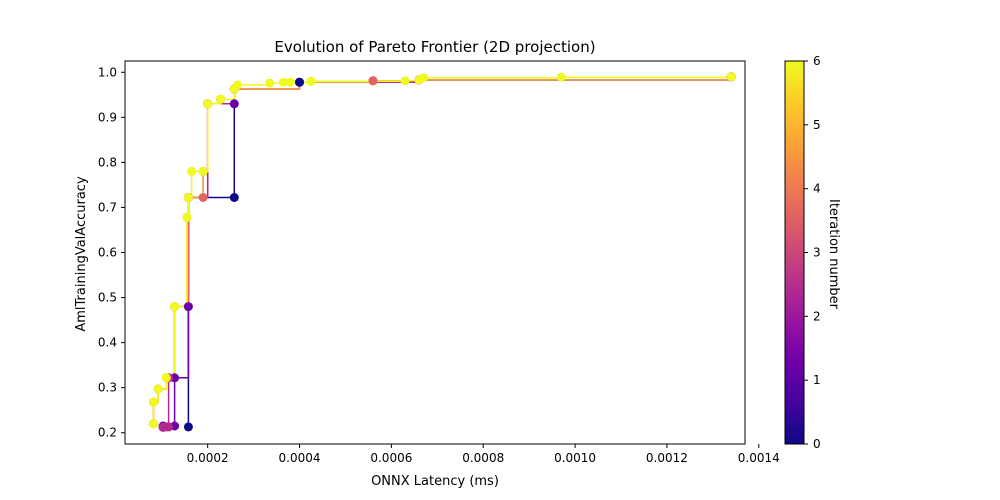 This screenshot has width=1000, height=500. I want to click on y-tick-label: 0.7, so click(107, 207).